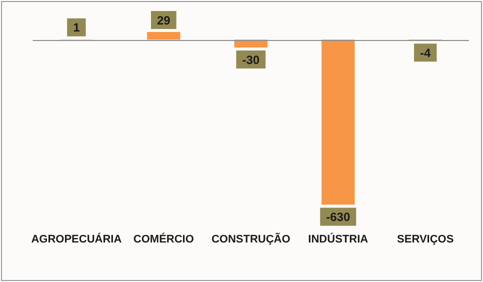  I want to click on x-tick-label: COMÉRCIO, so click(163, 239).